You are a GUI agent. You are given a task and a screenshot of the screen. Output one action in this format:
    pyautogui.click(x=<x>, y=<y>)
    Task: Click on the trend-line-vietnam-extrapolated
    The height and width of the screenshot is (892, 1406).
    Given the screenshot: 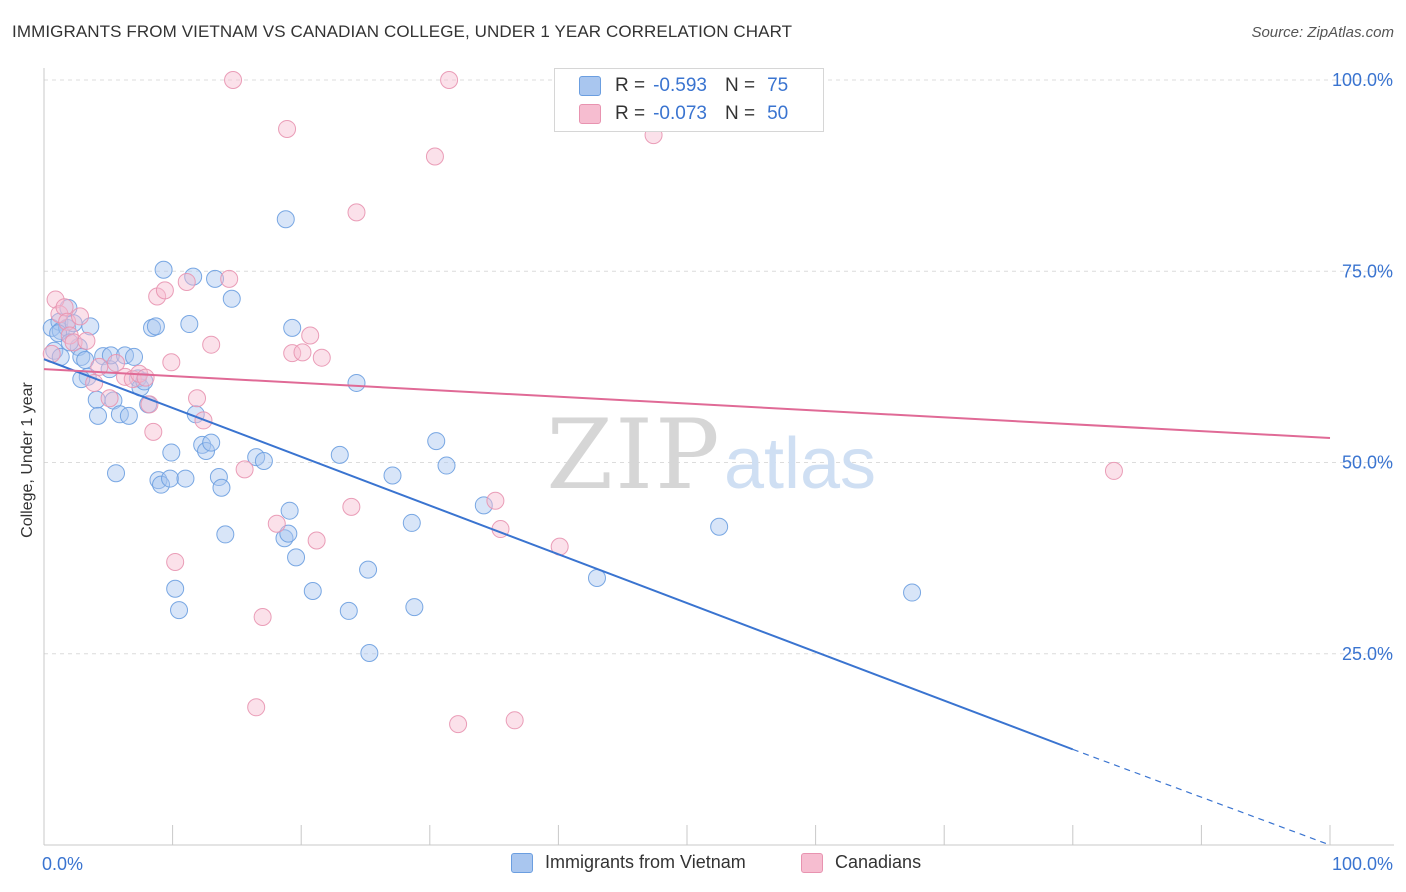 What is the action you would take?
    pyautogui.click(x=1201, y=797)
    